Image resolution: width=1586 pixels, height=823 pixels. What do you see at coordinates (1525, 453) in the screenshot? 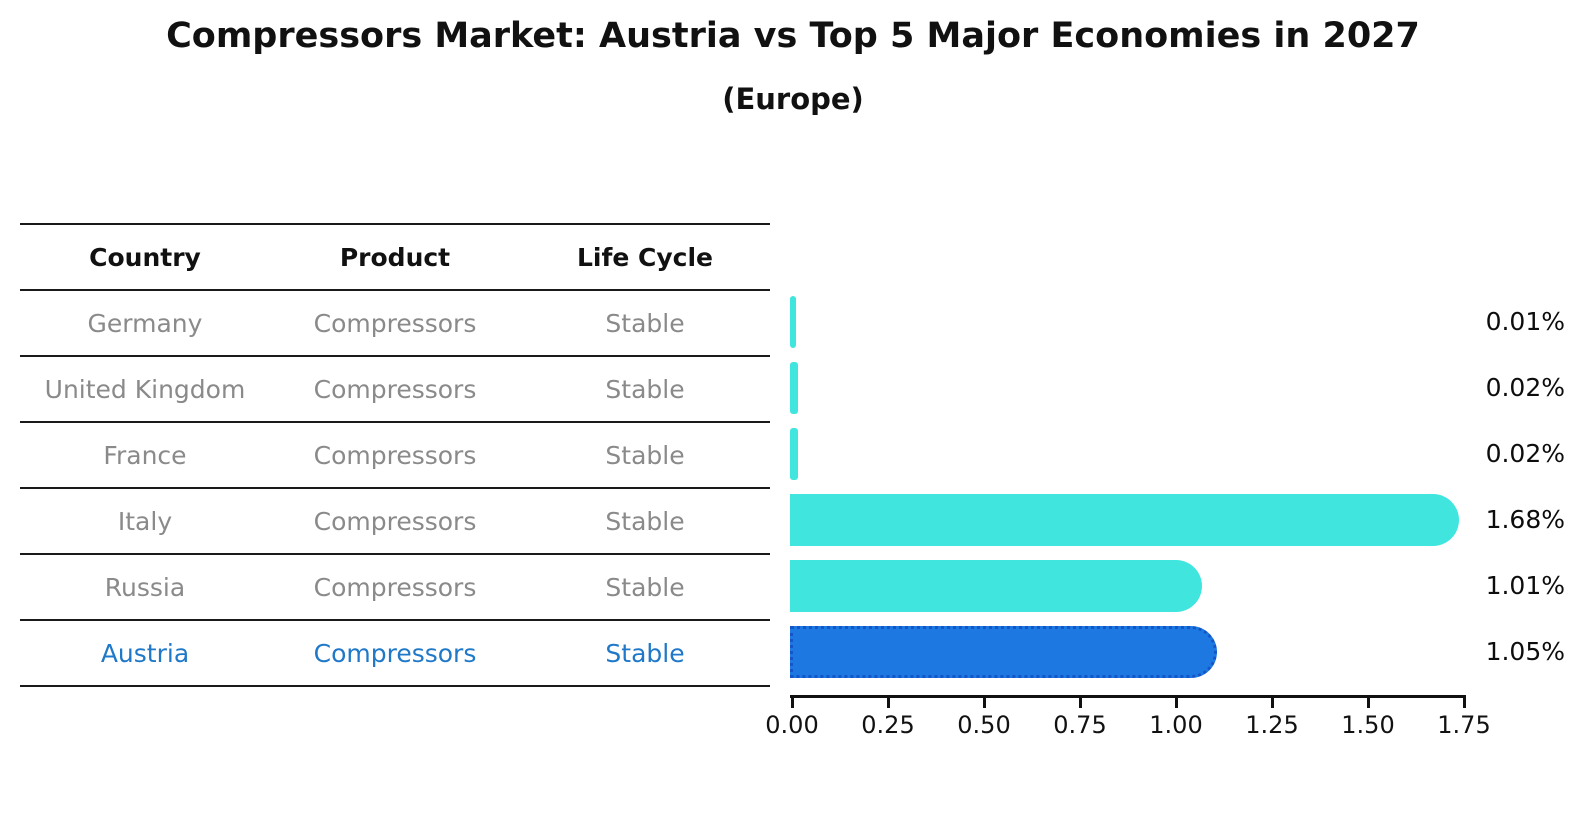
I see `value-label-france: 0.02%` at bounding box center [1525, 453].